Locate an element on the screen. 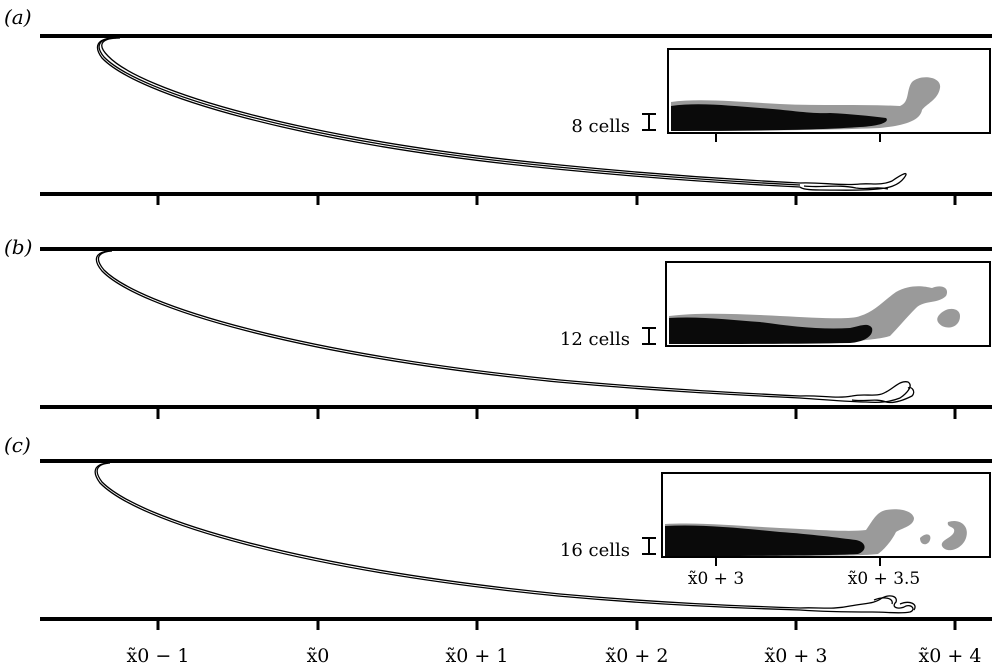 The height and width of the screenshot is (671, 992). inset-a: 8 cells is located at coordinates (781, 95).